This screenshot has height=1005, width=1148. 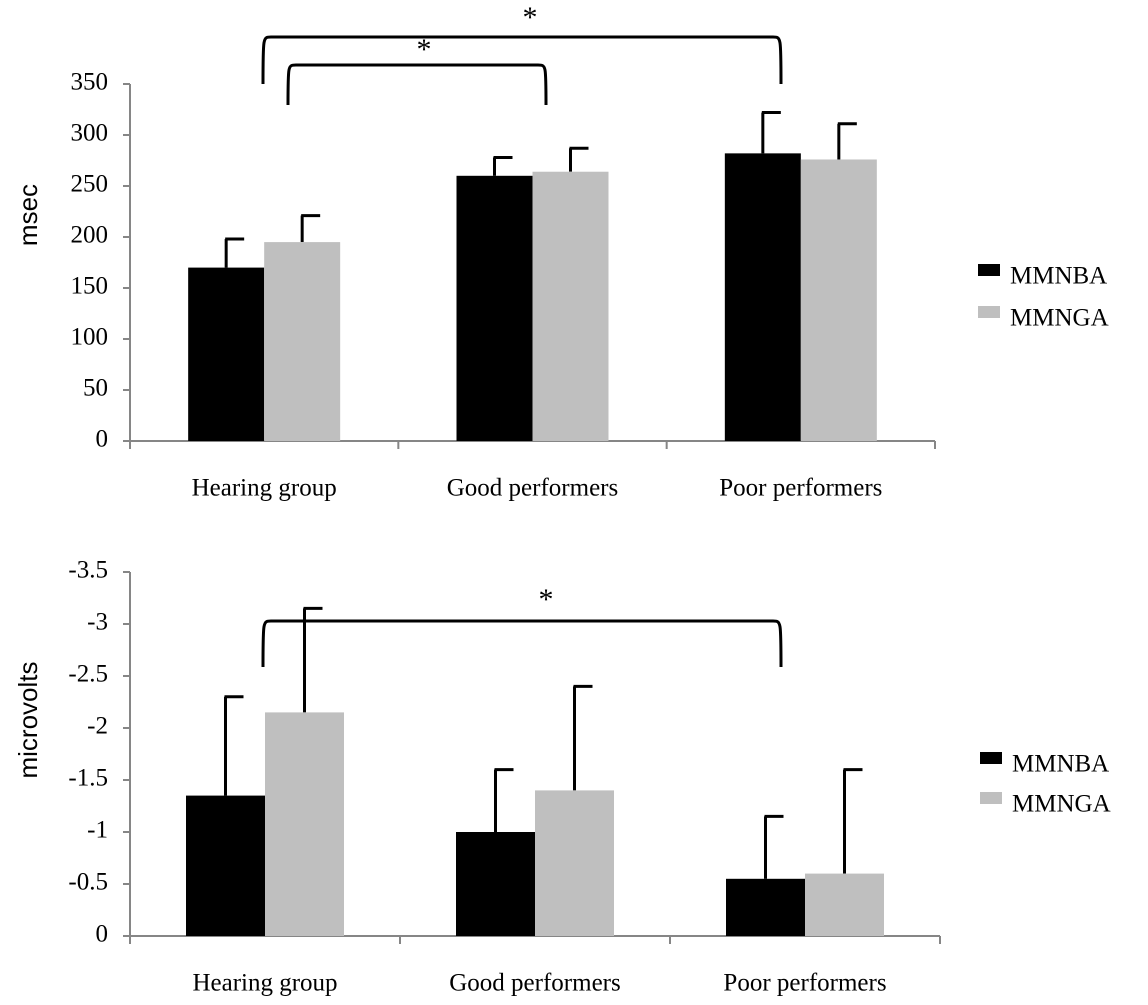 What do you see at coordinates (97, 726) in the screenshot?
I see `y-tick-label: -2` at bounding box center [97, 726].